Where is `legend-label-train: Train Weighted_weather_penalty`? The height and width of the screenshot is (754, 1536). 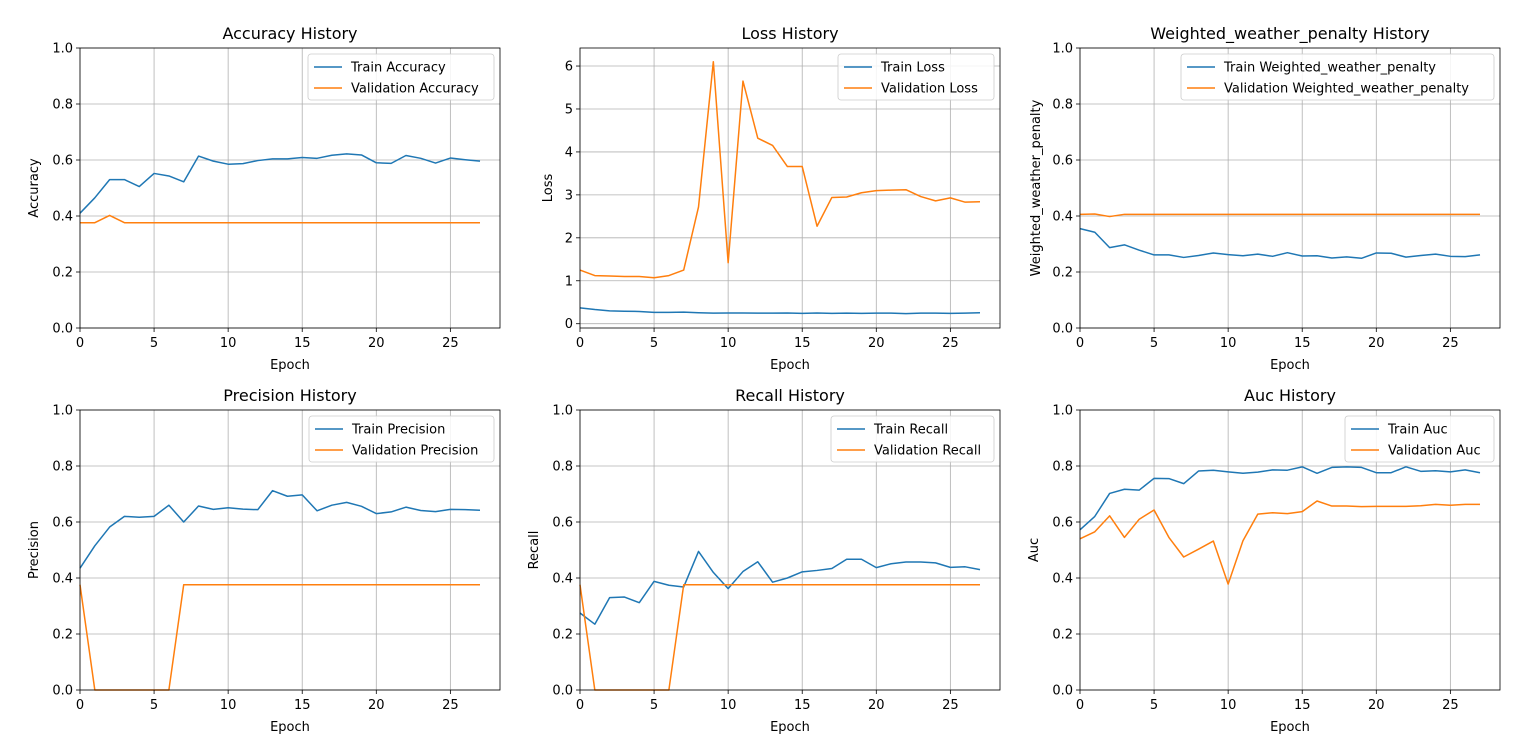
legend-label-train: Train Weighted_weather_penalty is located at coordinates (1329, 68).